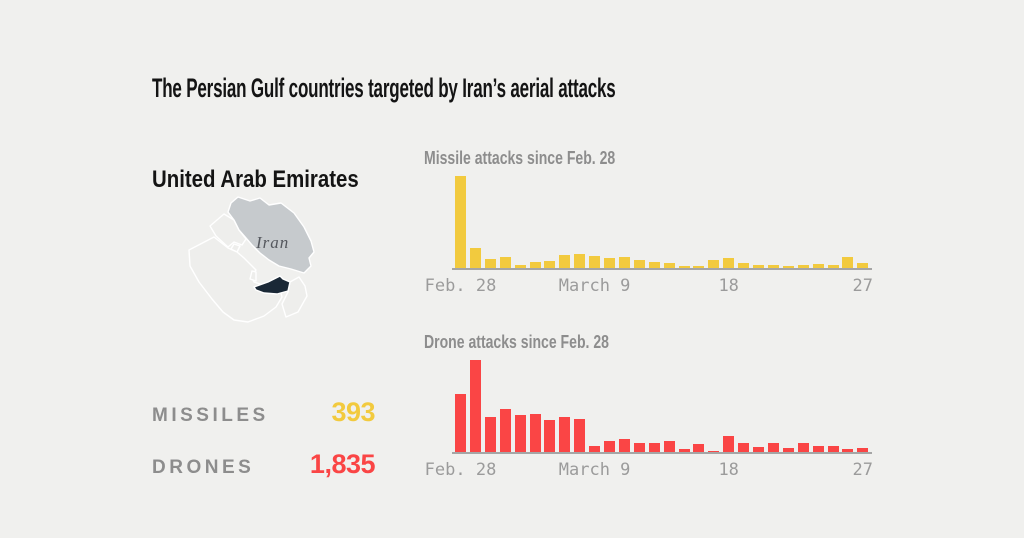  What do you see at coordinates (353, 412) in the screenshot?
I see `missiles-stat-value: 393` at bounding box center [353, 412].